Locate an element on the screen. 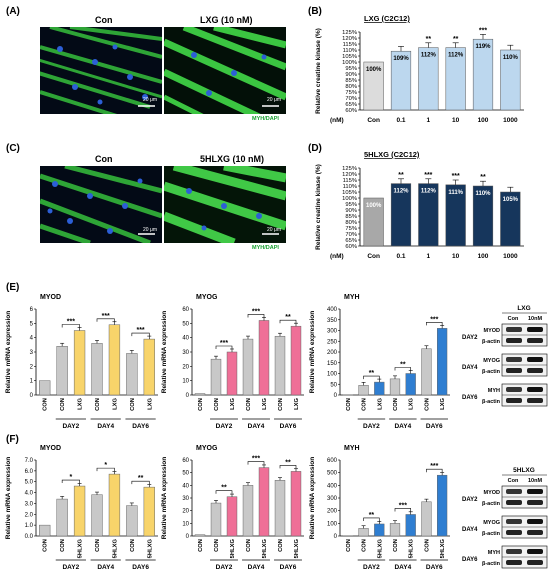 This screenshot has height=576, width=550. y-tick-label: 105% is located at coordinates (349, 57).